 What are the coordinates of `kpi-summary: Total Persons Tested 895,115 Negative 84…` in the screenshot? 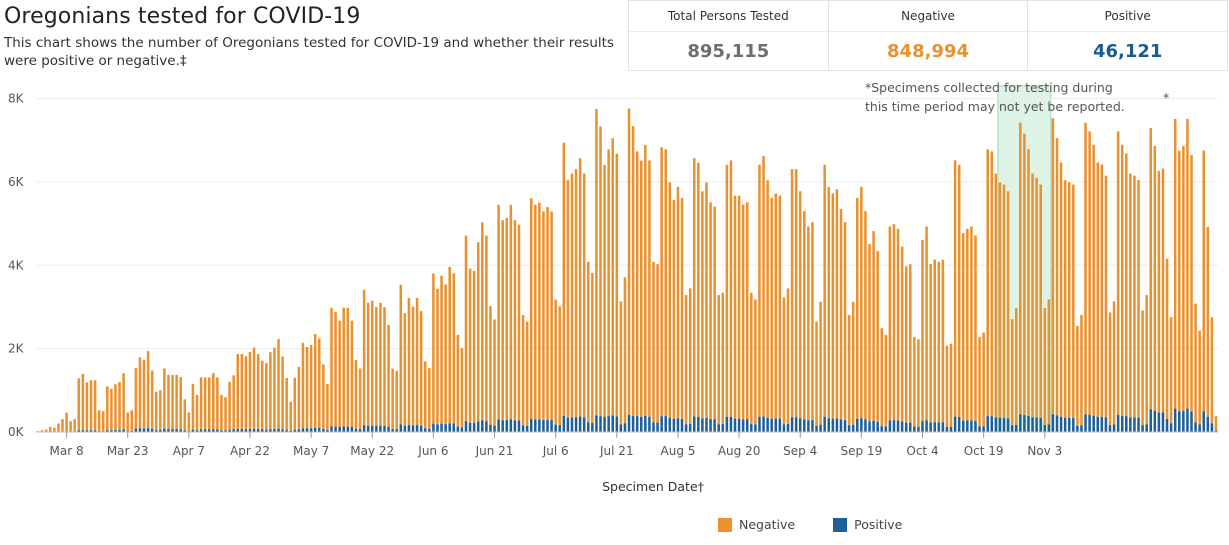 It's located at (928, 35).